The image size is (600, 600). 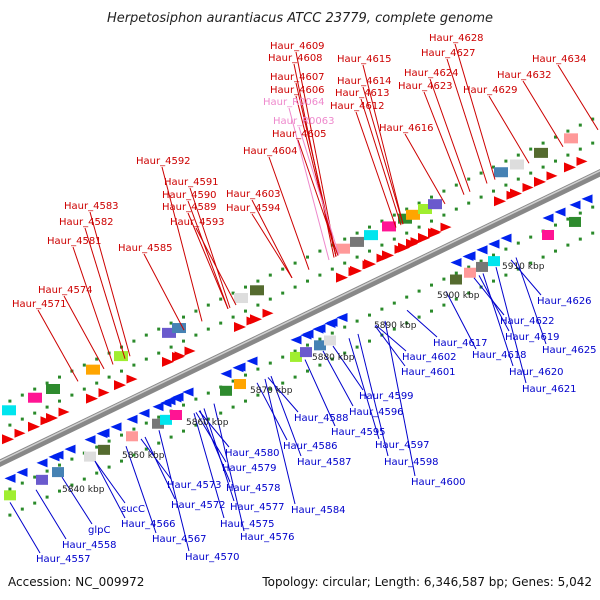 What do you see at coordinates (267, 537) in the screenshot?
I see `gene-label: Haur_4576` at bounding box center [267, 537].